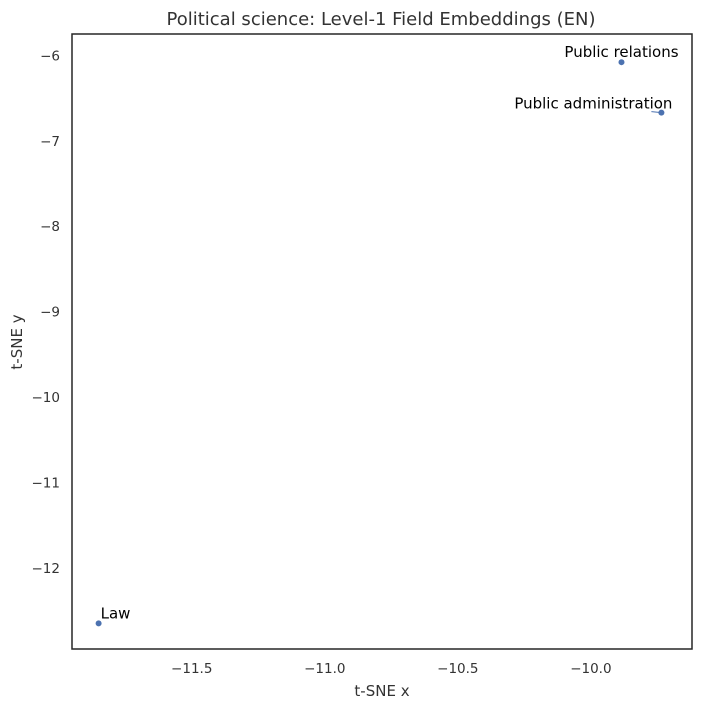 This screenshot has height=709, width=702. I want to click on x-axis-label: t-SNE x, so click(381, 691).